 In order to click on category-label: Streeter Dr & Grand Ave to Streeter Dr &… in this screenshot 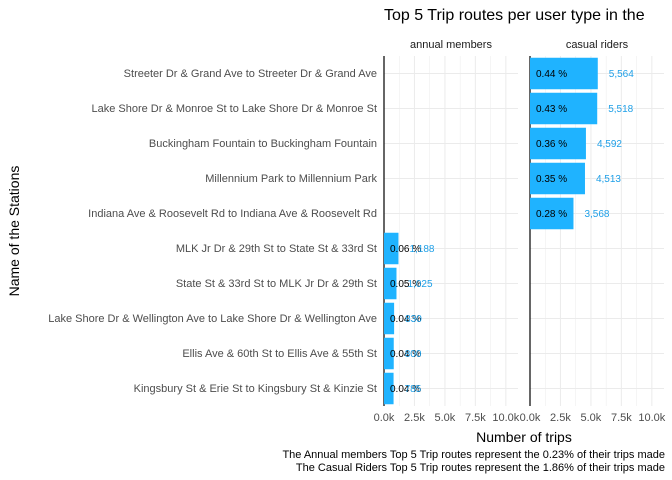, I will do `click(250, 74)`.